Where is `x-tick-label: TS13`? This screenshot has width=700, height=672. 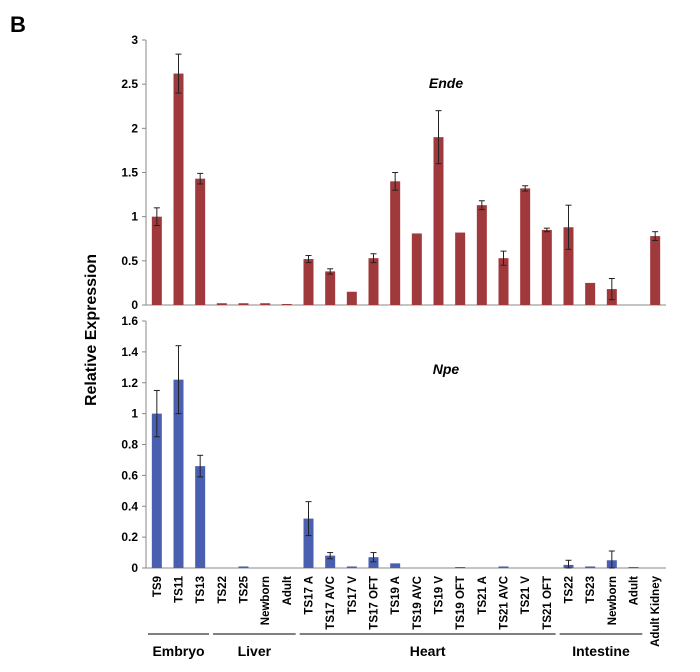 x-tick-label: TS13 is located at coordinates (201, 590).